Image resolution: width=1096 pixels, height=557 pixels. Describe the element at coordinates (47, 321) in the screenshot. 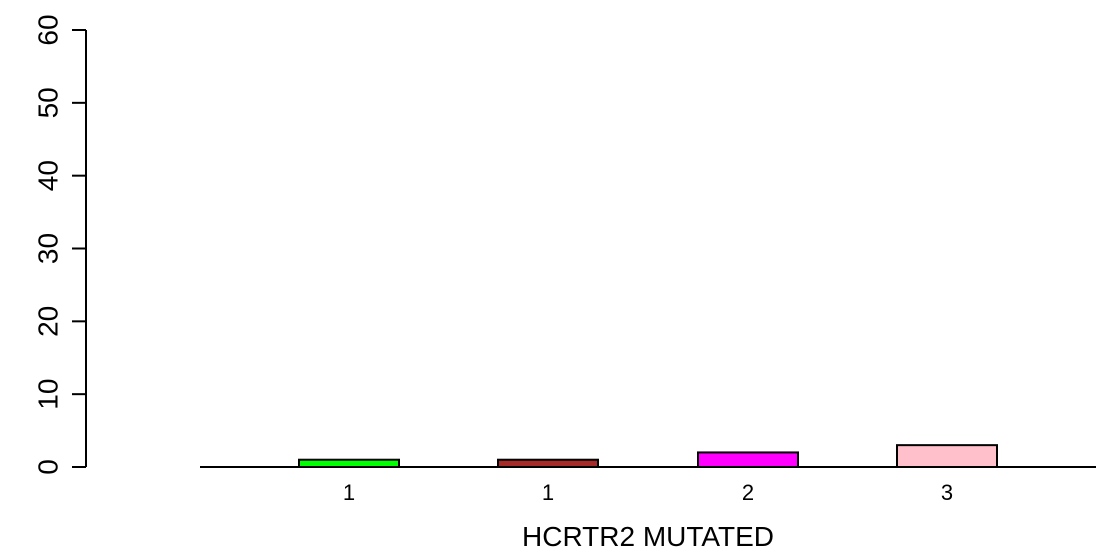

I see `y-tick-label: 20` at that location.